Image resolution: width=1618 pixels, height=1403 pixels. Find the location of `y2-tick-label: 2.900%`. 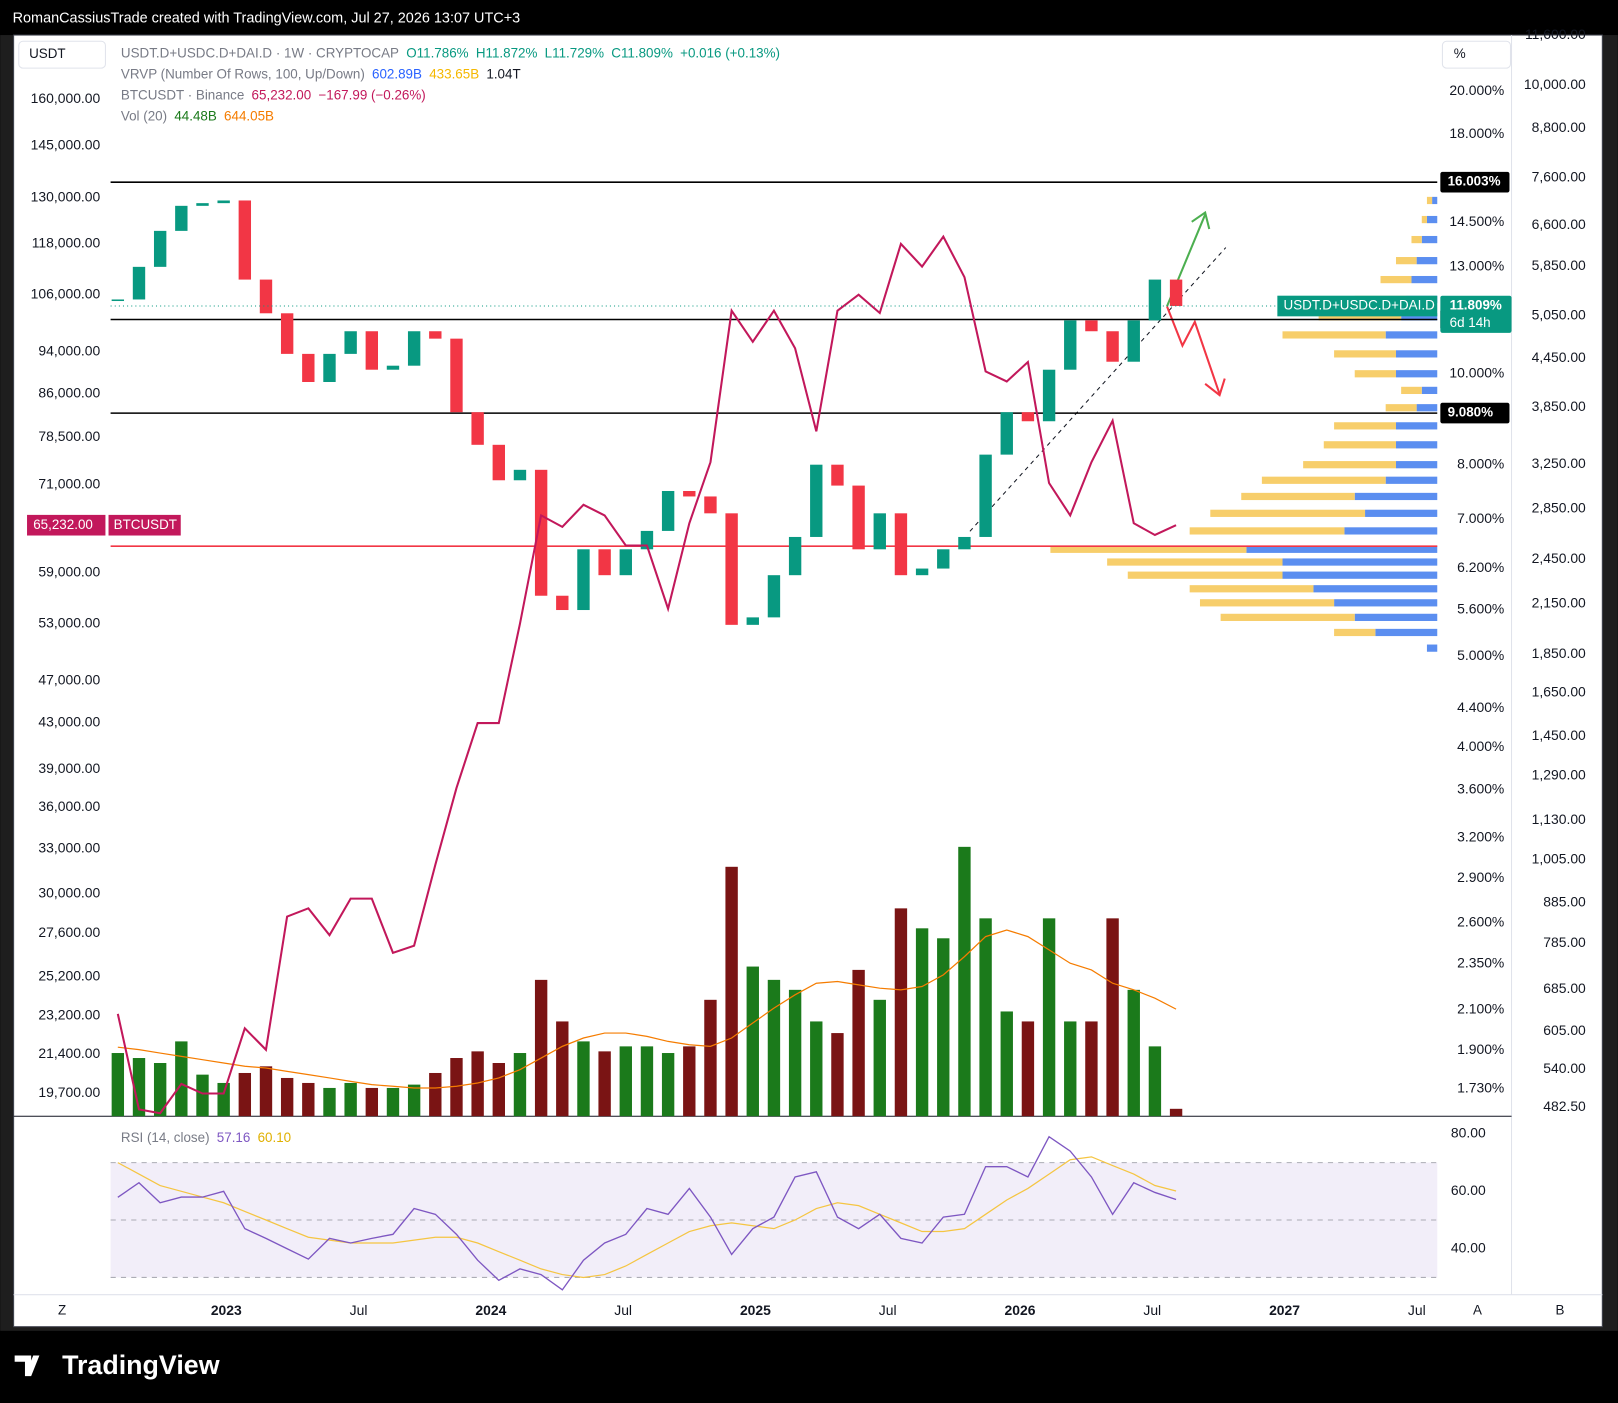

y2-tick-label: 2.900% is located at coordinates (1480, 877).